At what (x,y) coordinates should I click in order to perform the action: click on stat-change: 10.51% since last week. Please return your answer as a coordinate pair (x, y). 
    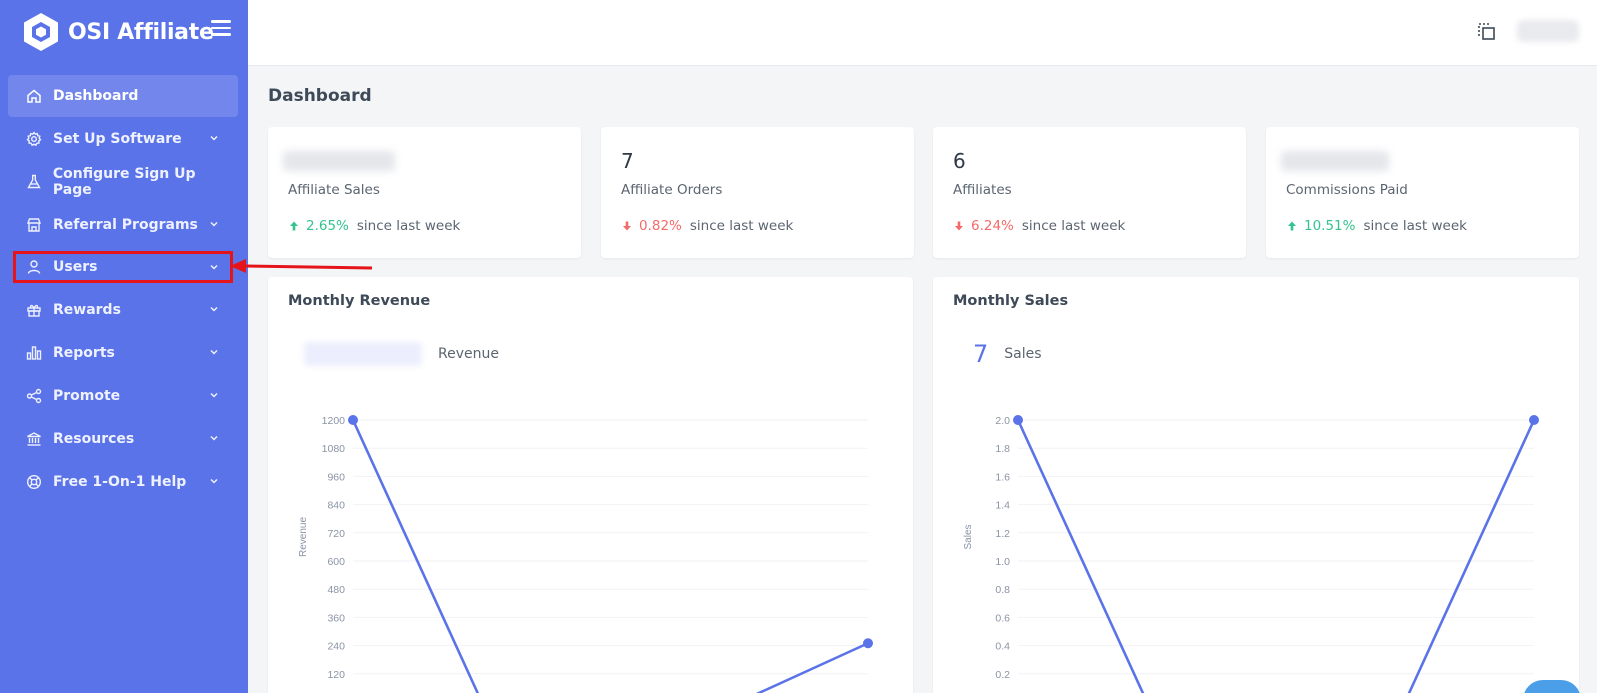
    Looking at the image, I should click on (1376, 226).